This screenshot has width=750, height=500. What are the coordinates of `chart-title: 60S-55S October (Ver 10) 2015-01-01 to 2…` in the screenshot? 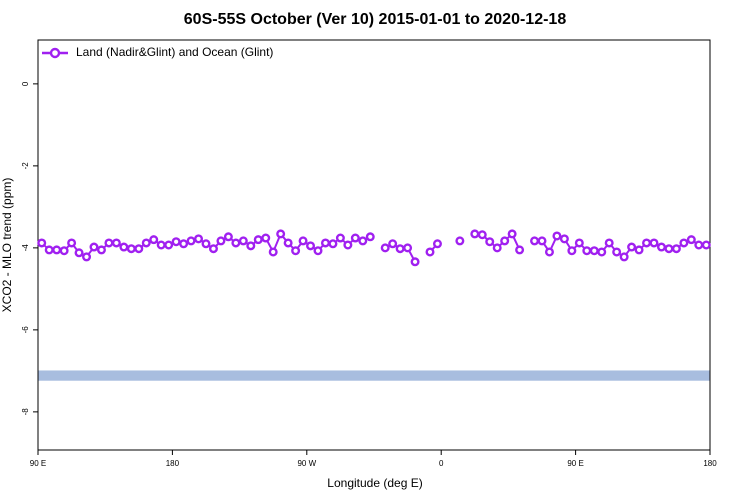 It's located at (375, 19).